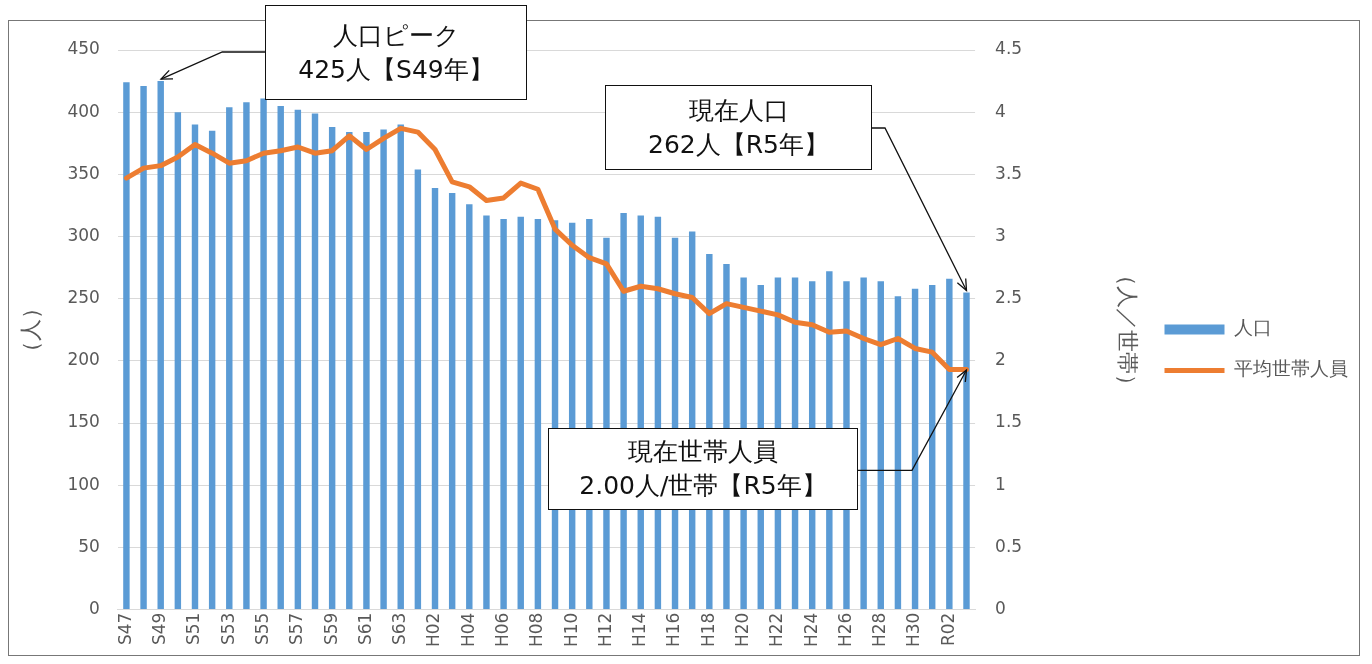  I want to click on y2-tick-label: 3.5, so click(1009, 172).